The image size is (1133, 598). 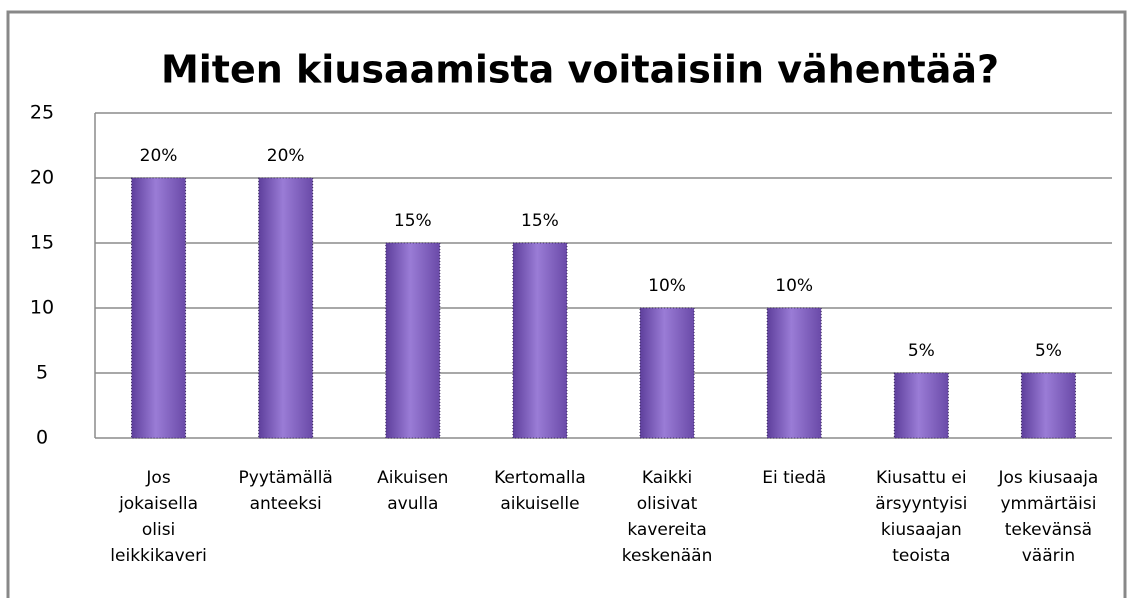 I want to click on x-tick-label: Jos kiusaaja ymmärtäisi tekevänsä väärin, so click(x=1048, y=517).